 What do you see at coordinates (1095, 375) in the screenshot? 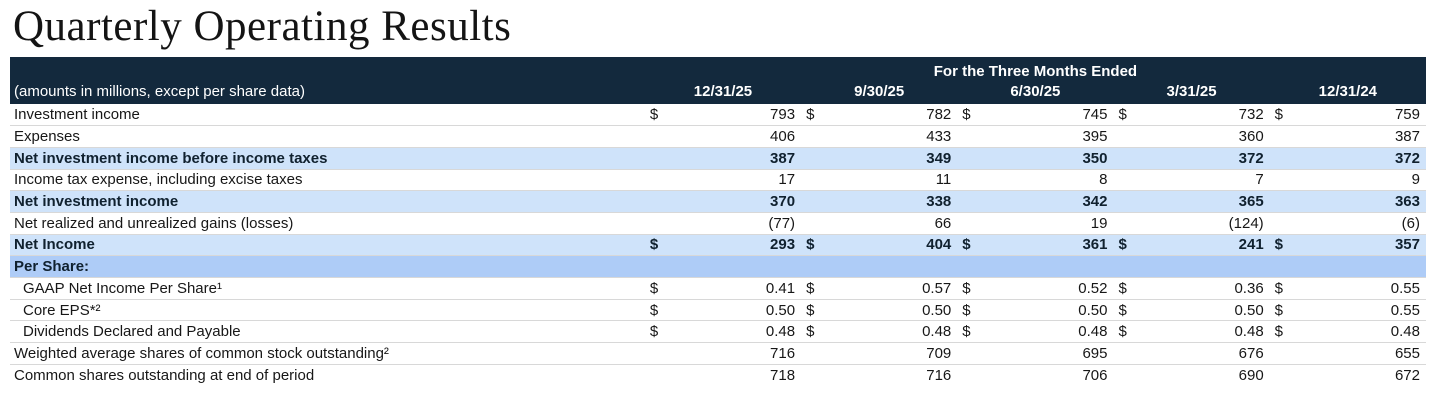
I see `cell-value: 706` at bounding box center [1095, 375].